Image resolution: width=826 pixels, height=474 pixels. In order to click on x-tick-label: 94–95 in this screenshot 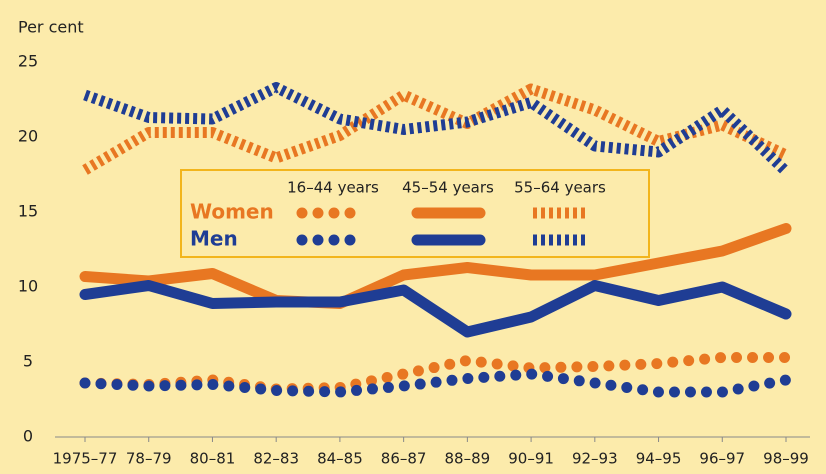, I will do `click(659, 459)`.